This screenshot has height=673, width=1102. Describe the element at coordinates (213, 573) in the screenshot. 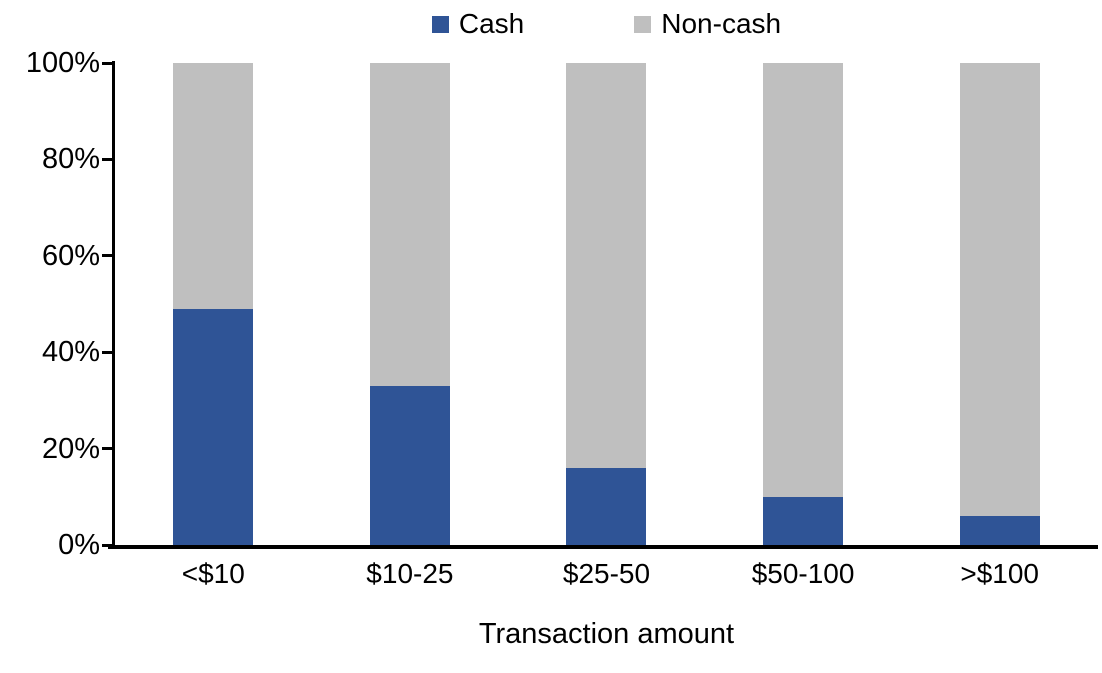

I see `x-tick-label: <$10` at that location.